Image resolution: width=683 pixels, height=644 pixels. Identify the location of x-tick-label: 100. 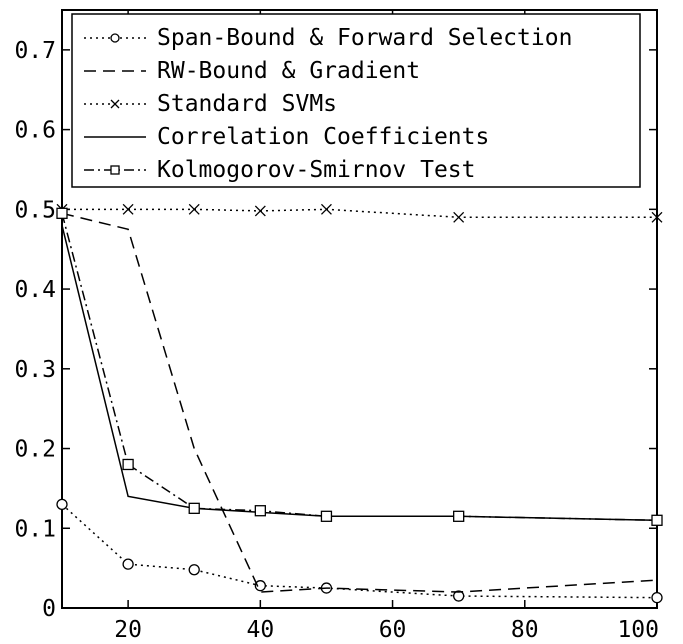
(638, 630).